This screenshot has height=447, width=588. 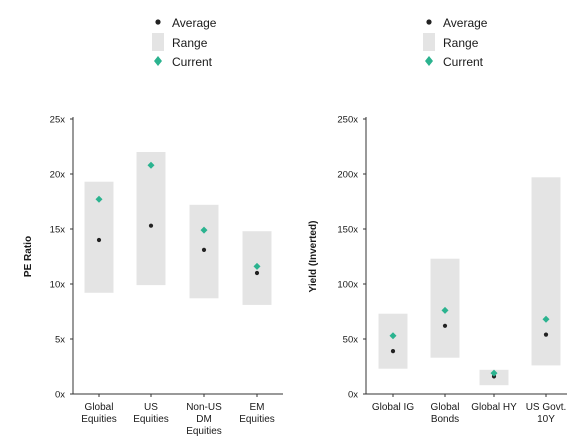 I want to click on x-tick-label: Global HY, so click(x=494, y=407).